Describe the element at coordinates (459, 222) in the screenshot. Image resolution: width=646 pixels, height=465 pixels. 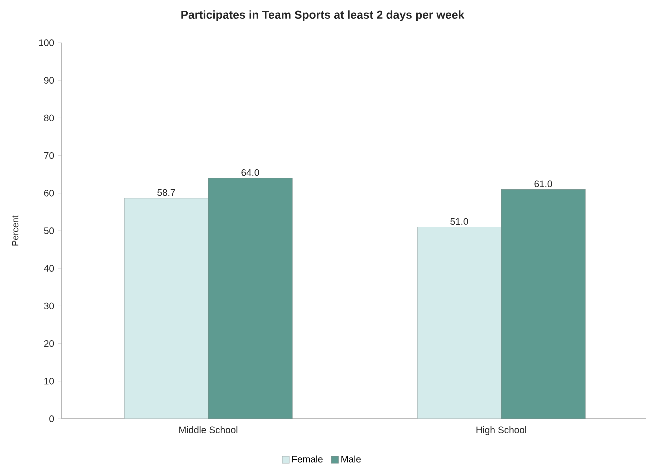
I see `data-label: 51.0` at that location.